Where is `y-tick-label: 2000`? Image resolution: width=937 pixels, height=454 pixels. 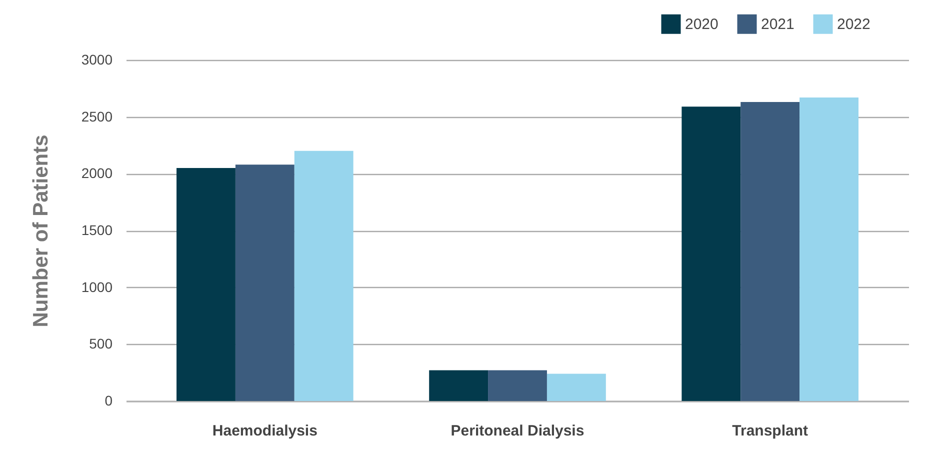 y-tick-label: 2000 is located at coordinates (97, 173).